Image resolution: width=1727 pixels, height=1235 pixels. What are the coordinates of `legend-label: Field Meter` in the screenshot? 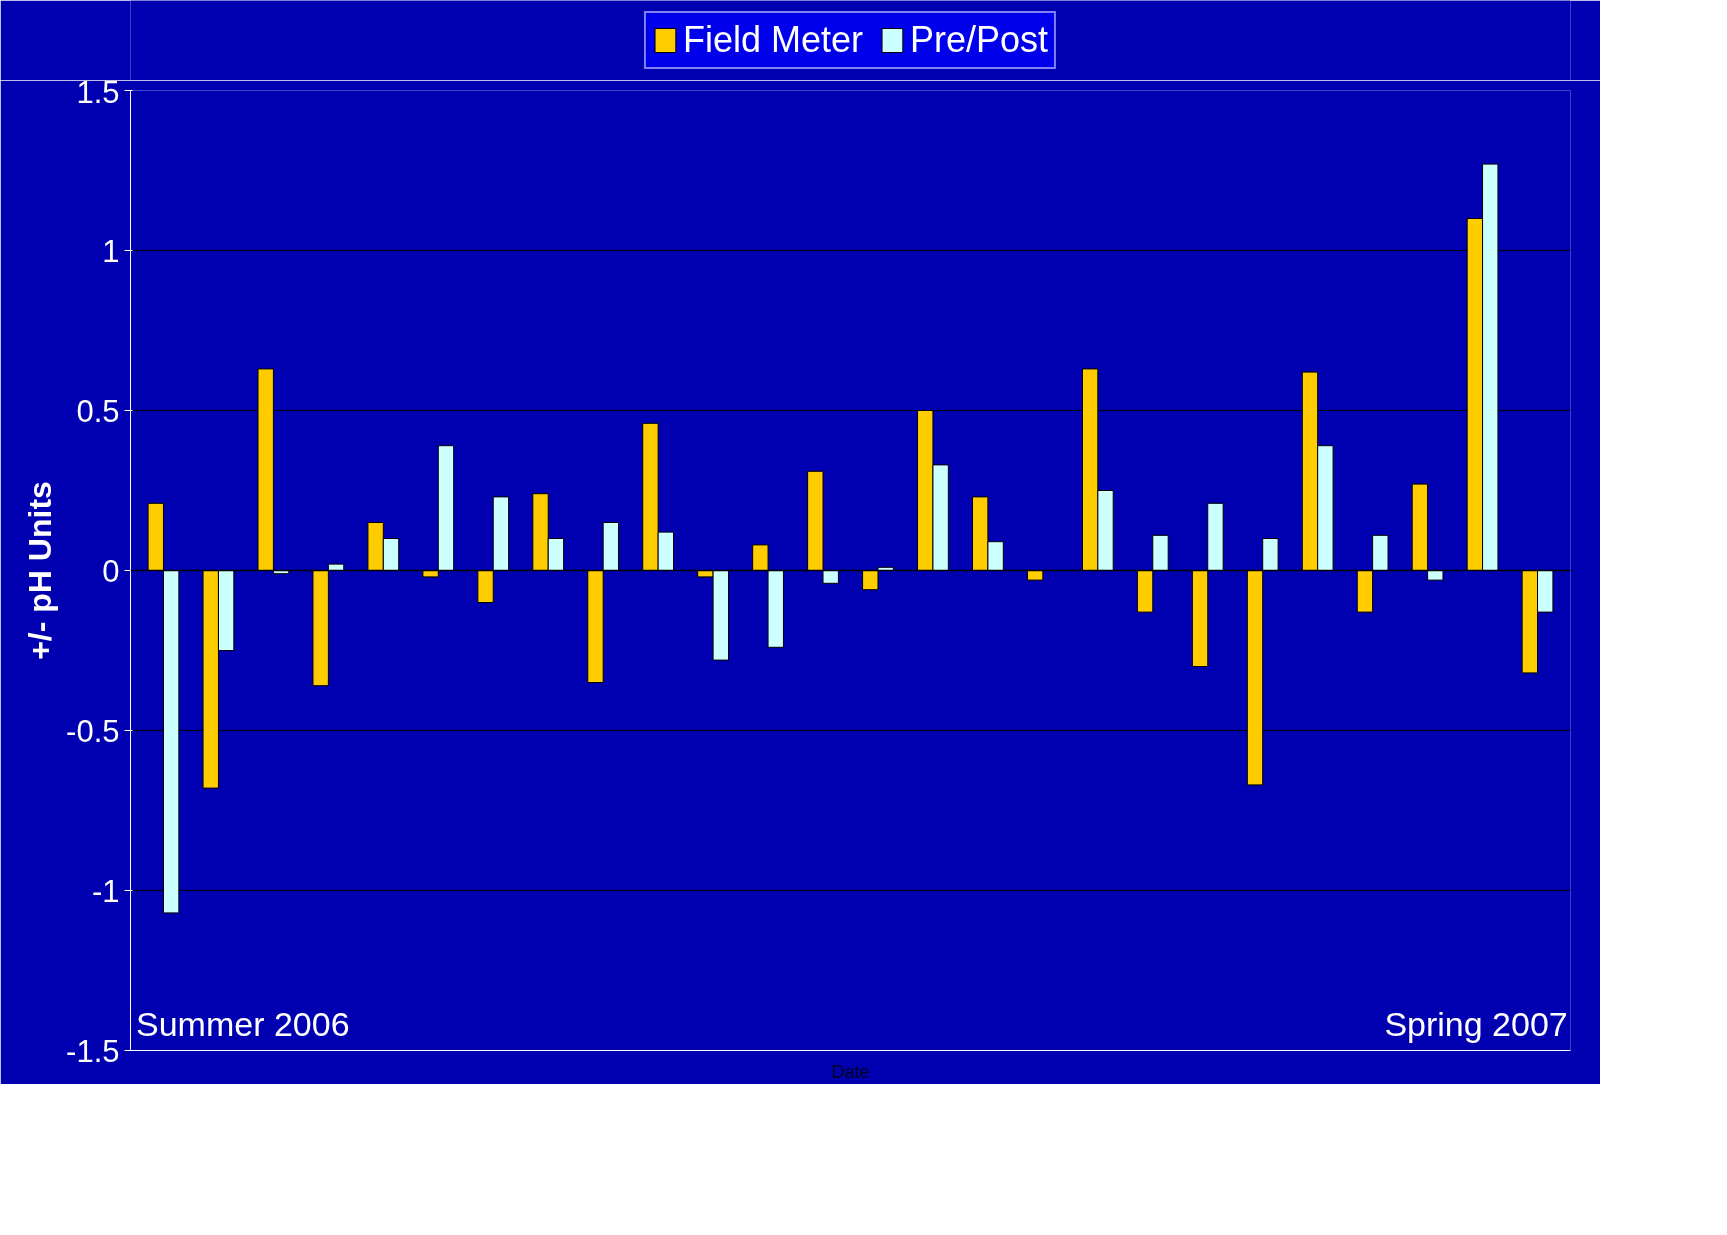 It's located at (772, 40).